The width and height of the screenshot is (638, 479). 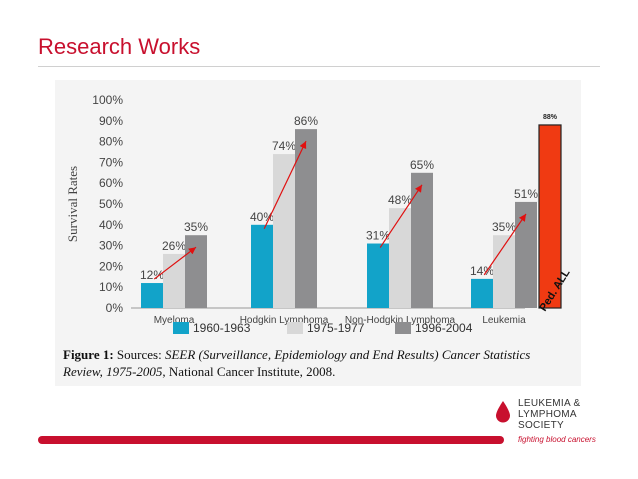 I want to click on data-label: 40%, so click(x=262, y=217).